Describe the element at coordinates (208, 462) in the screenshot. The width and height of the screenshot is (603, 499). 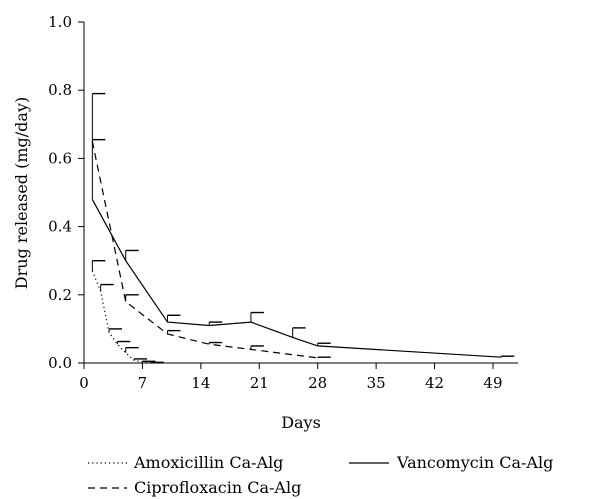
I see `legend-label-amoxicillin: Amoxicillin Ca-Alg` at that location.